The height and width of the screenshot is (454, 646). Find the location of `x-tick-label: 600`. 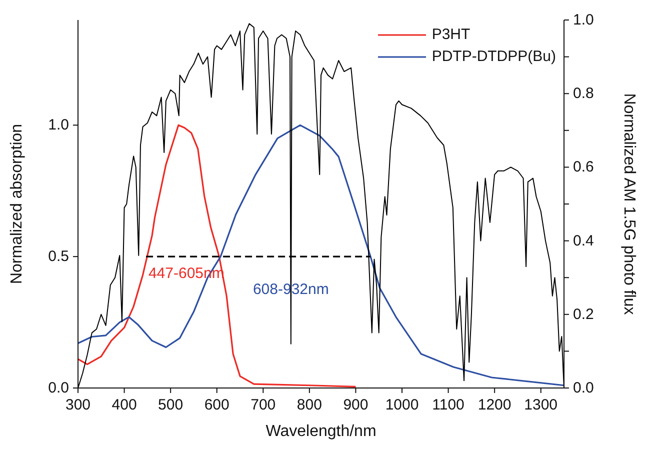

x-tick-label: 600 is located at coordinates (217, 405).